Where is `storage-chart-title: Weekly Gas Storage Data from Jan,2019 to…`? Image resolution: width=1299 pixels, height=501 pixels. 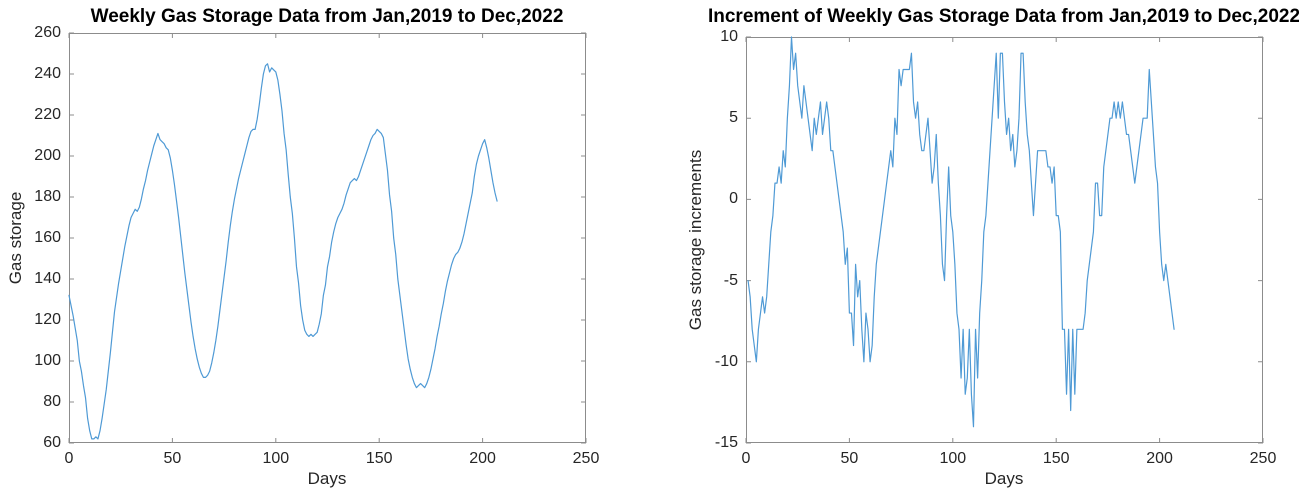 storage-chart-title: Weekly Gas Storage Data from Jan,2019 to… is located at coordinates (327, 16).